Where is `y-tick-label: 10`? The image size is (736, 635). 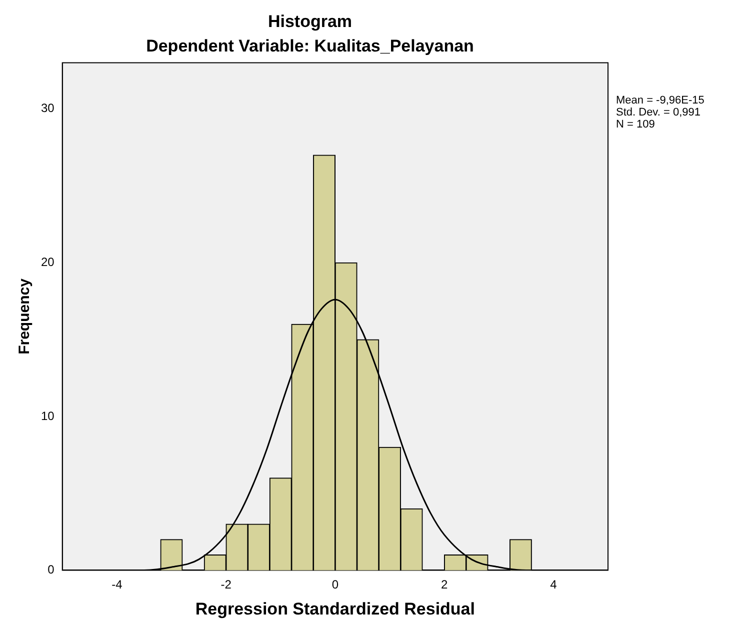 y-tick-label: 10 is located at coordinates (47, 415).